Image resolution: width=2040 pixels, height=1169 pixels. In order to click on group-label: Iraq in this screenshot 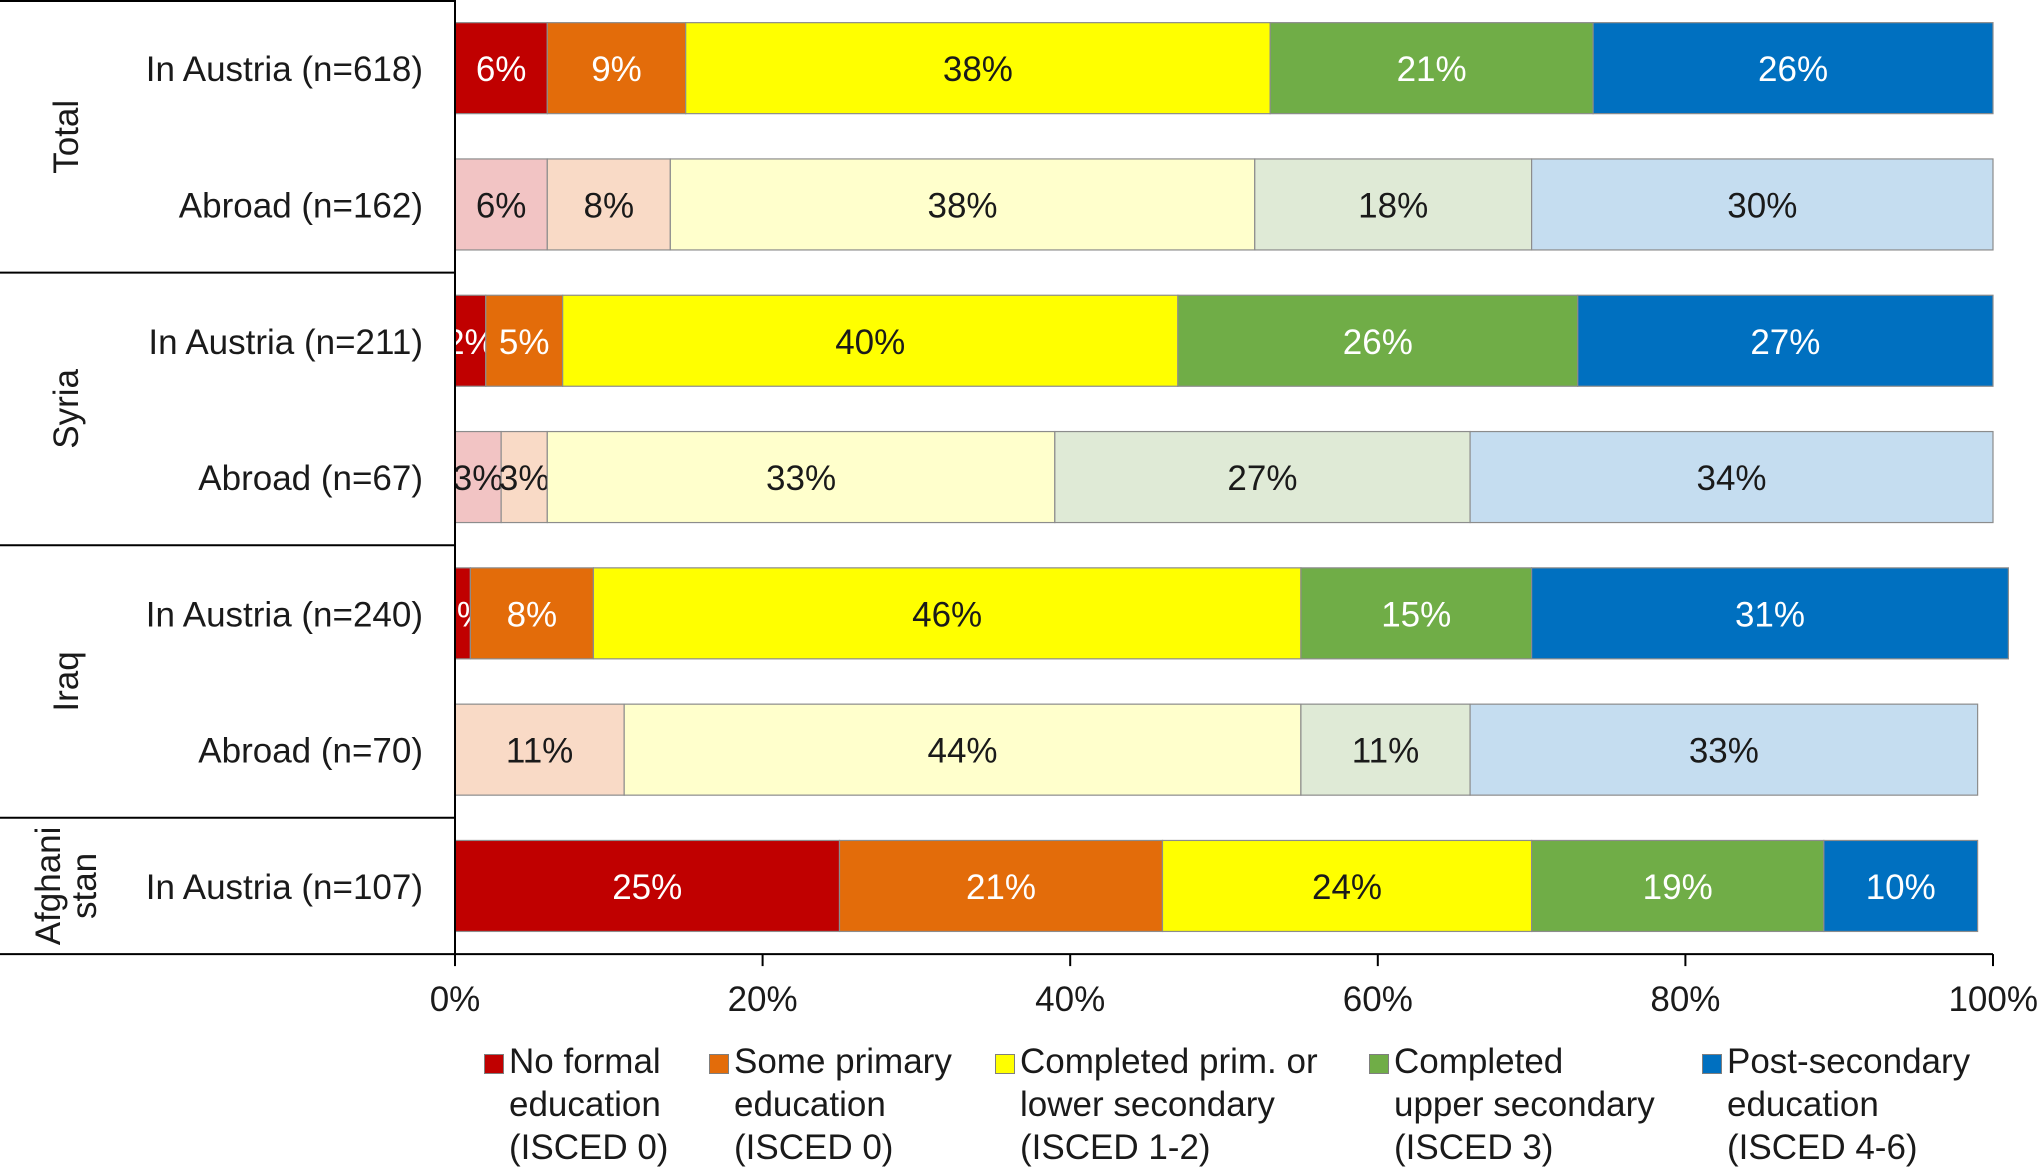, I will do `click(66, 681)`.